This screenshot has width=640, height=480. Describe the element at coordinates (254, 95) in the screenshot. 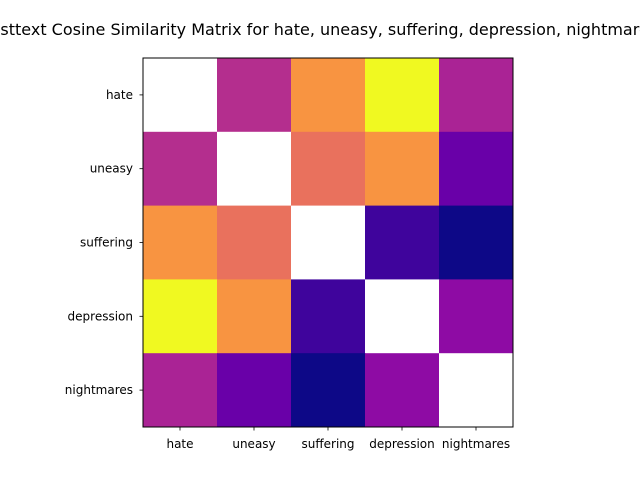

I see `heatmap-cell-hate-uneasy` at that location.